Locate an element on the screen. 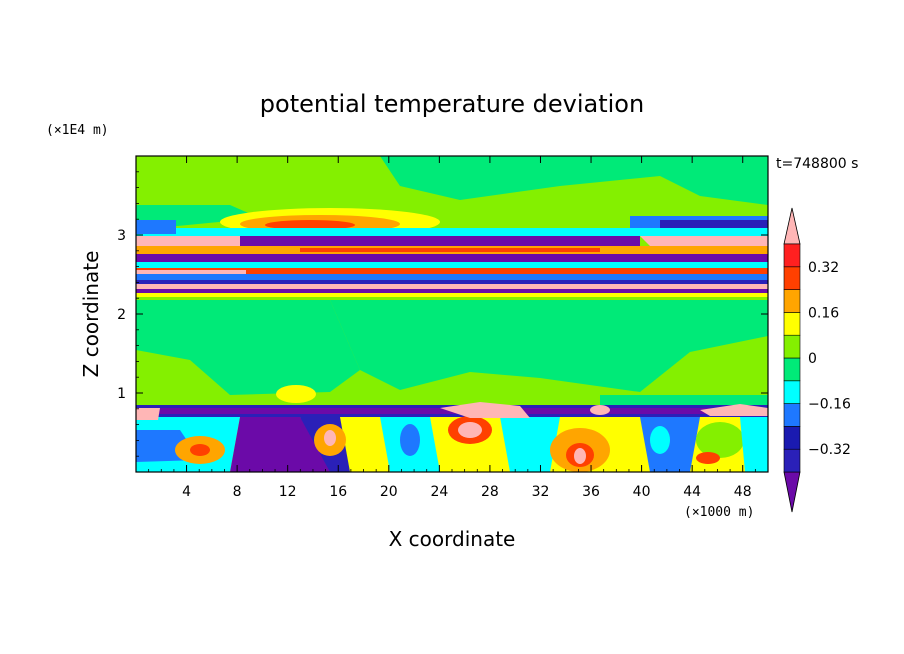 The width and height of the screenshot is (904, 654). y-unit-label: (×1E4 m) is located at coordinates (77, 130).